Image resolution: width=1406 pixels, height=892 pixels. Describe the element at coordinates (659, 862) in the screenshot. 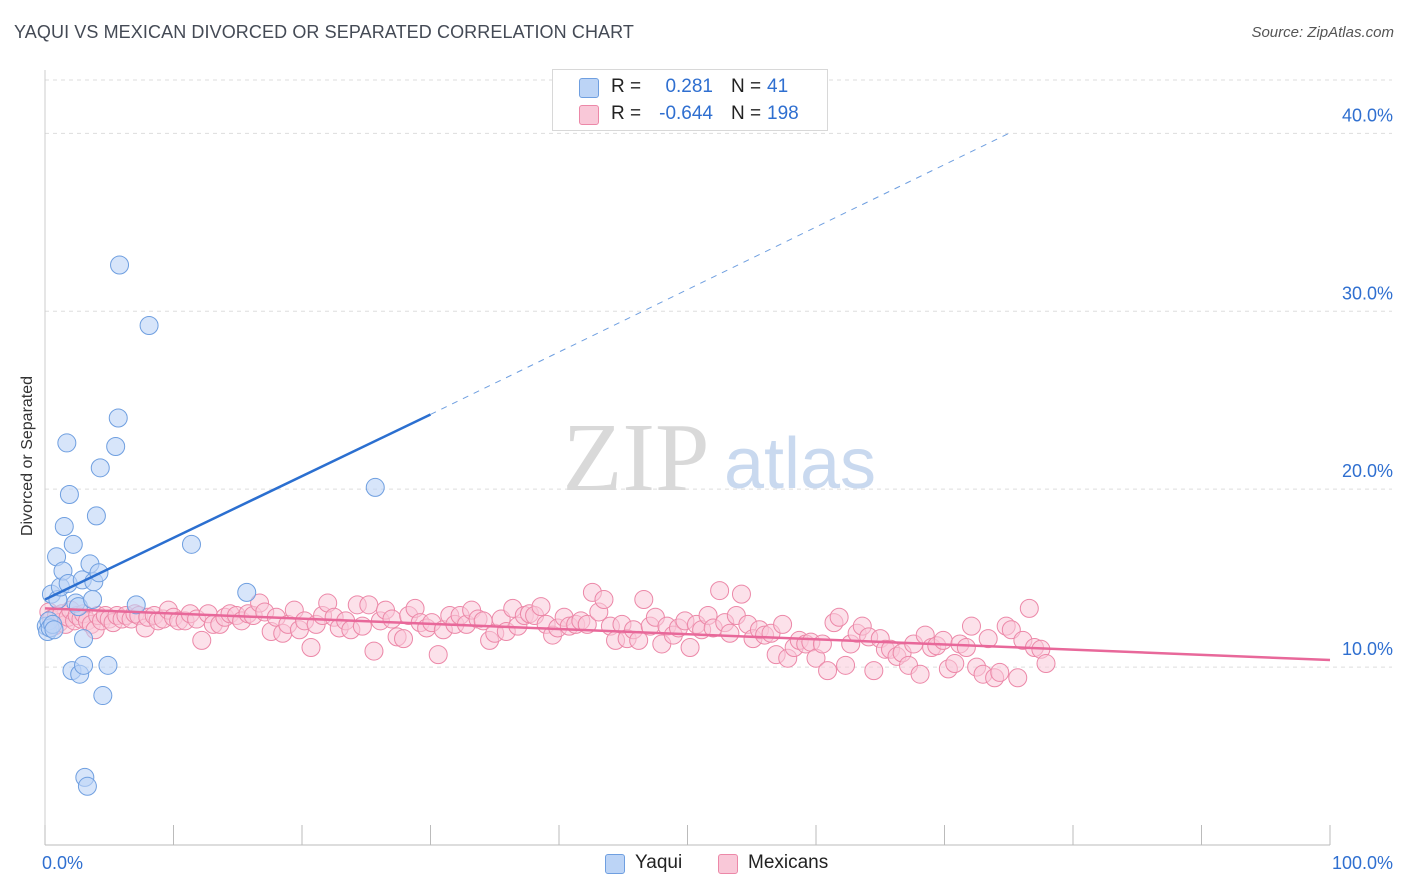

I see `legend-label-yaqui: Yaqui` at that location.